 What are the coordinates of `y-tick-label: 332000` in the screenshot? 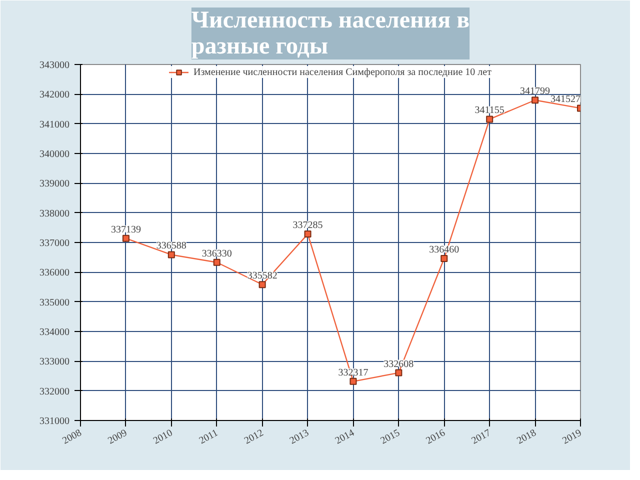 It's located at (55, 392).